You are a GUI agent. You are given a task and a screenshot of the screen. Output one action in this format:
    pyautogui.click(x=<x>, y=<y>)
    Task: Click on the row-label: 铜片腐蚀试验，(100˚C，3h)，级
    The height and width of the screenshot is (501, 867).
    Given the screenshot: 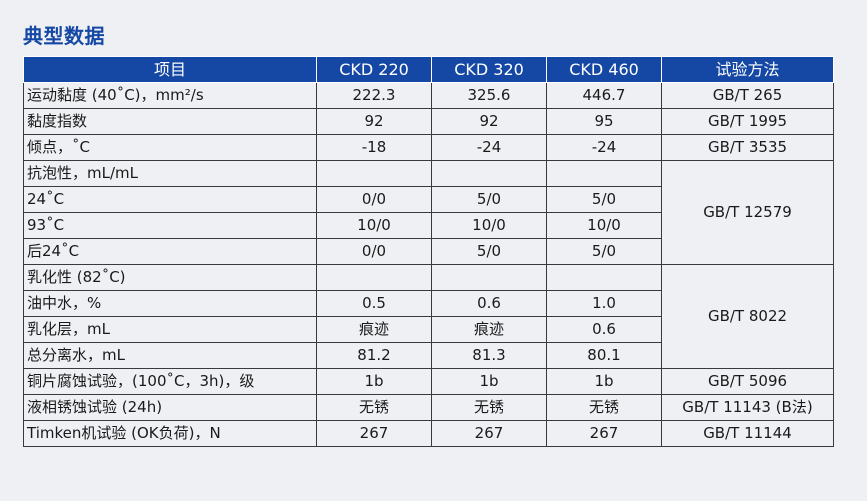 What is the action you would take?
    pyautogui.click(x=170, y=381)
    